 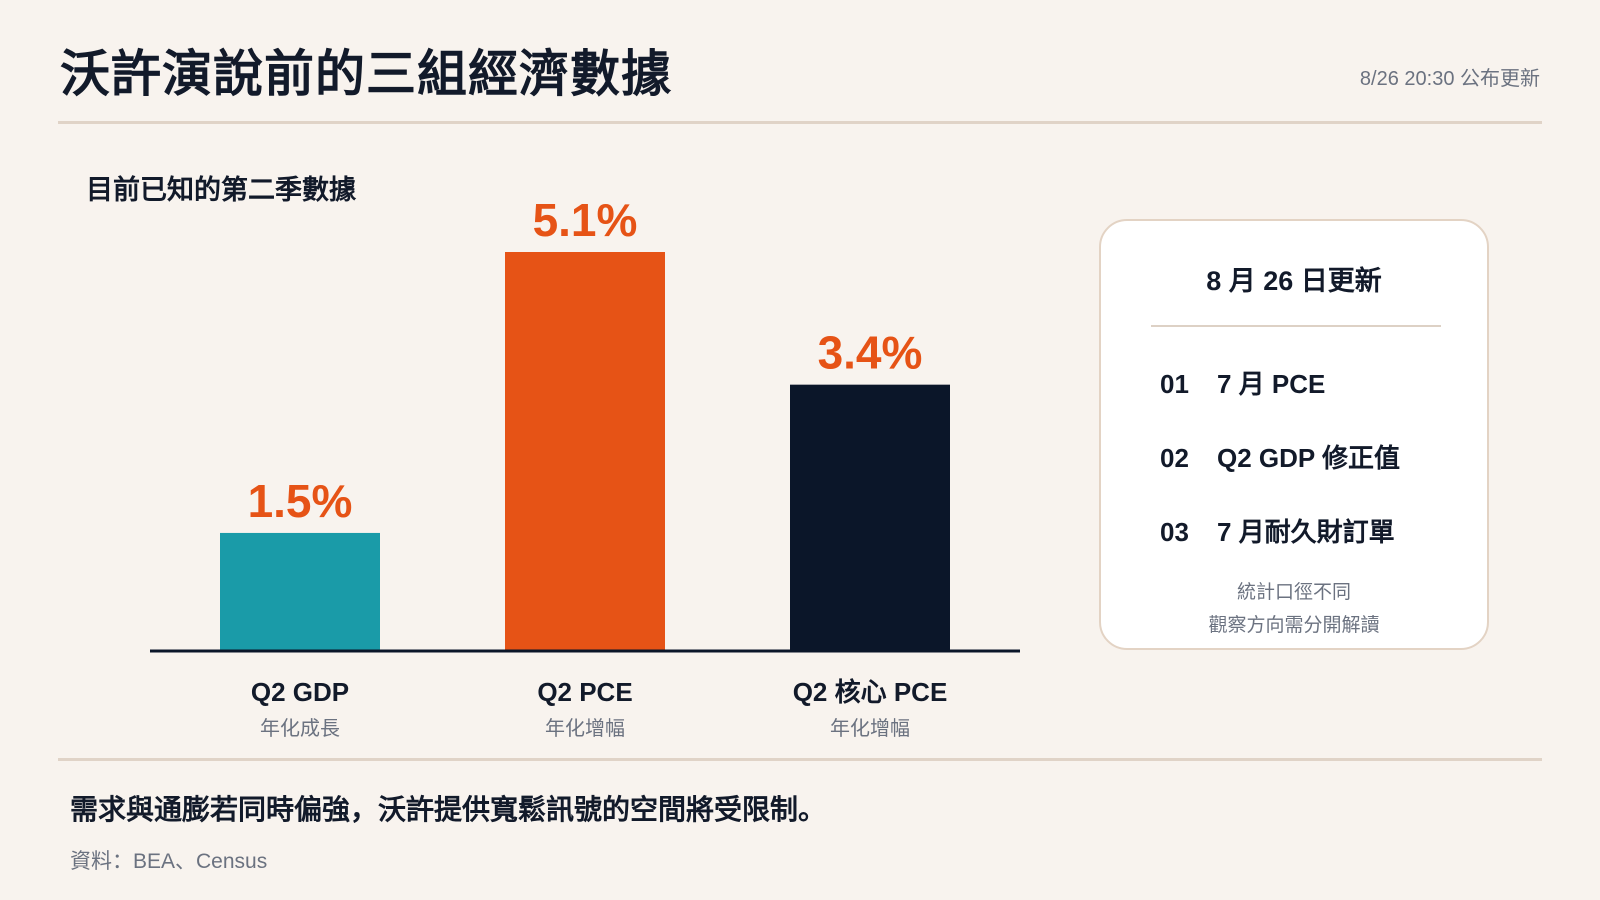 I want to click on panel-item: 03 7 月耐久財訂單, so click(x=1277, y=530).